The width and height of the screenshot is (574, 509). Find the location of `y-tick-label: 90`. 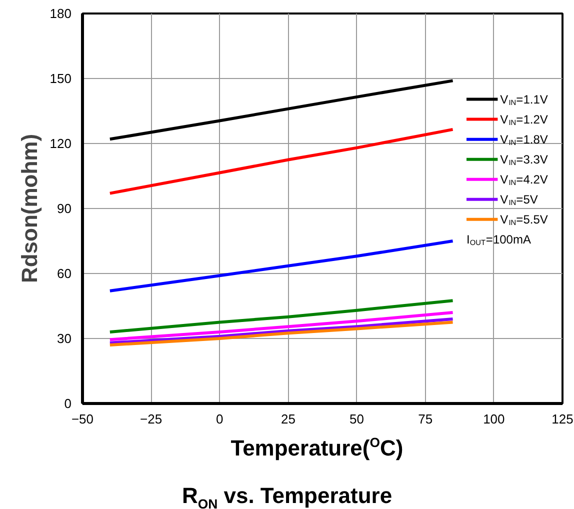

y-tick-label: 90 is located at coordinates (64, 208).